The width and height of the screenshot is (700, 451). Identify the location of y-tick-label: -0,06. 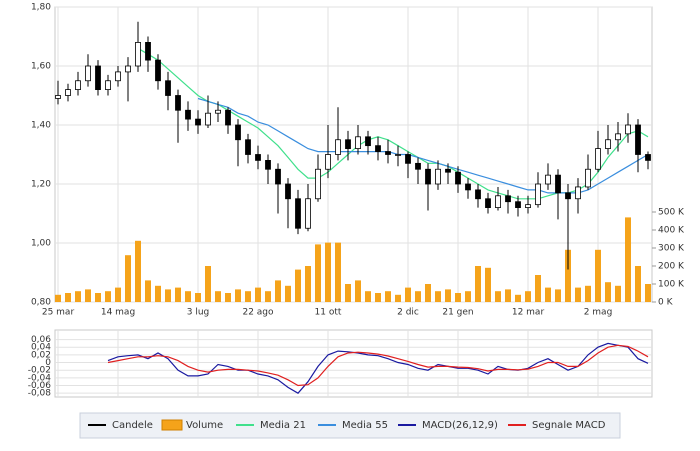
(40, 386).